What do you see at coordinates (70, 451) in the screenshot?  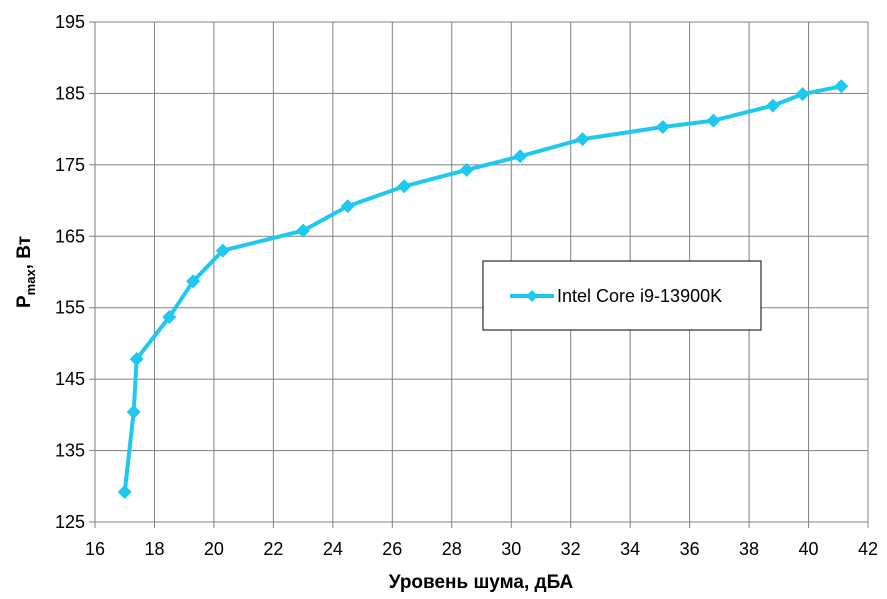 I see `y-tick-label: 135` at bounding box center [70, 451].